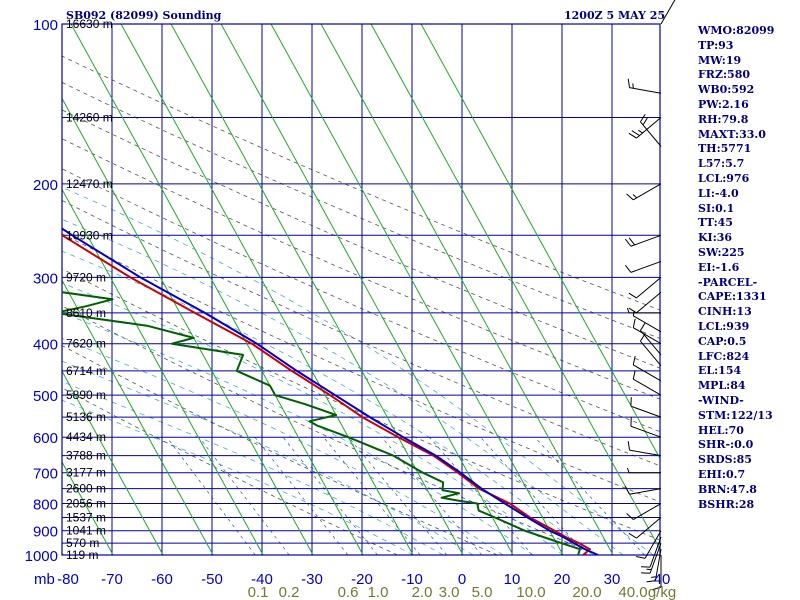  Describe the element at coordinates (378, 592) in the screenshot. I see `mixing-ratio-label: 1.0` at that location.